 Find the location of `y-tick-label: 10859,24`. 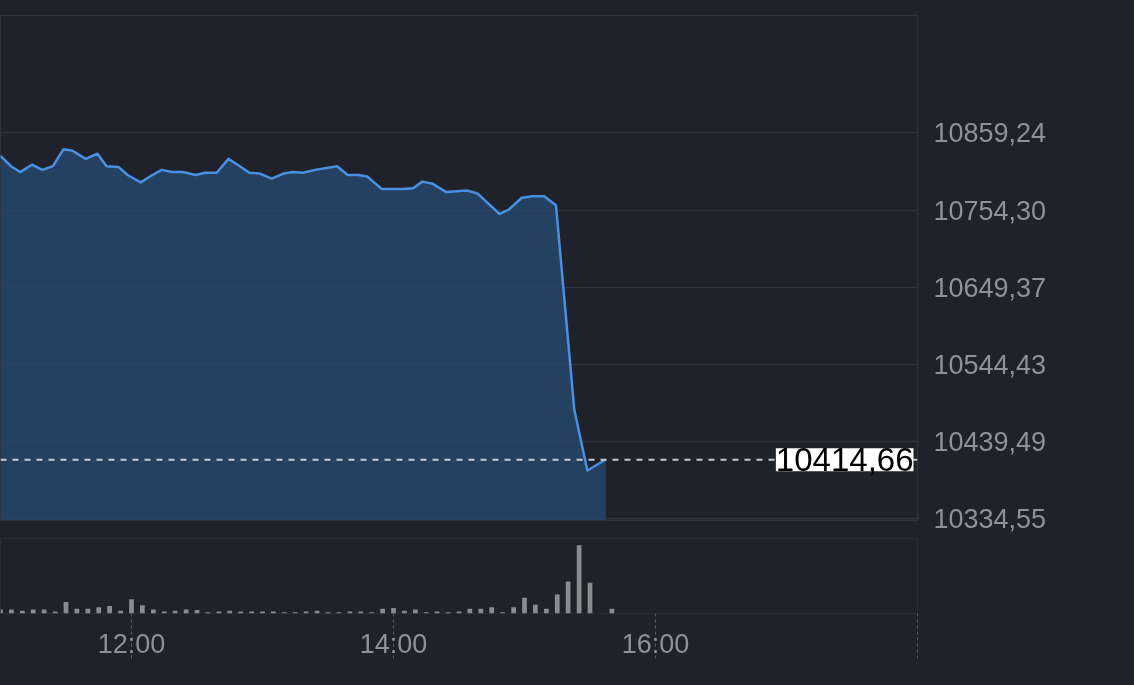

y-tick-label: 10859,24 is located at coordinates (990, 133).